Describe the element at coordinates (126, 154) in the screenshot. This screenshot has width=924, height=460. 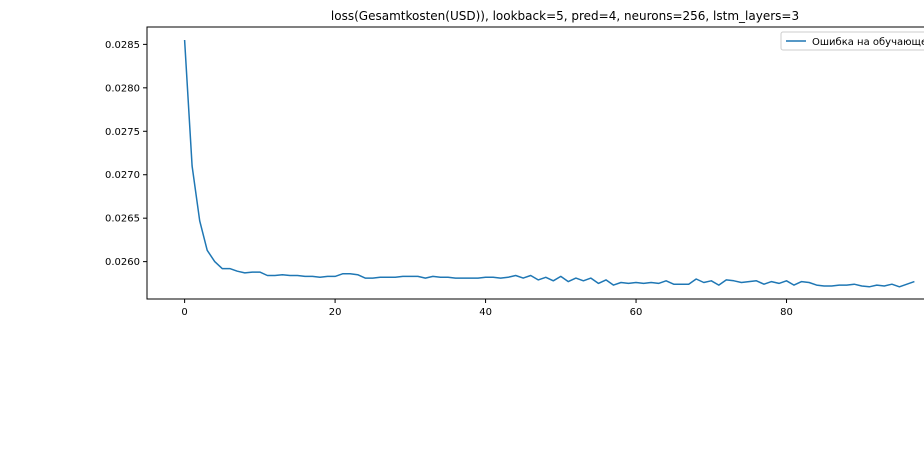
I see `y-axis: 0.0260 0.0265 0.0270 0.0275 0.0280 0.0285` at that location.